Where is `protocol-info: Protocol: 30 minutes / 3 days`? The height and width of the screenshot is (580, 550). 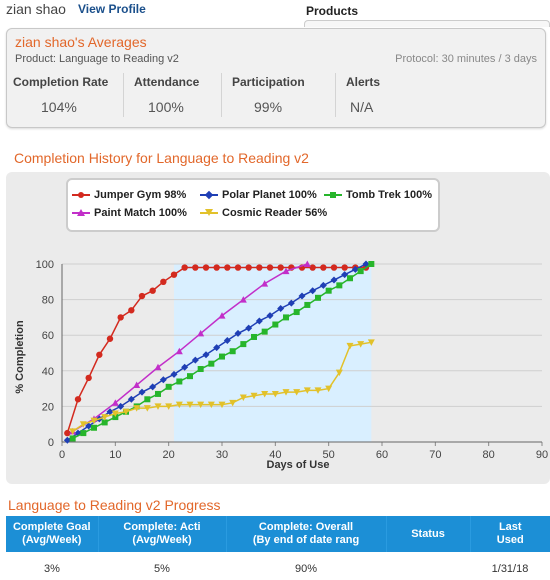 protocol-info: Protocol: 30 minutes / 3 days is located at coordinates (466, 59).